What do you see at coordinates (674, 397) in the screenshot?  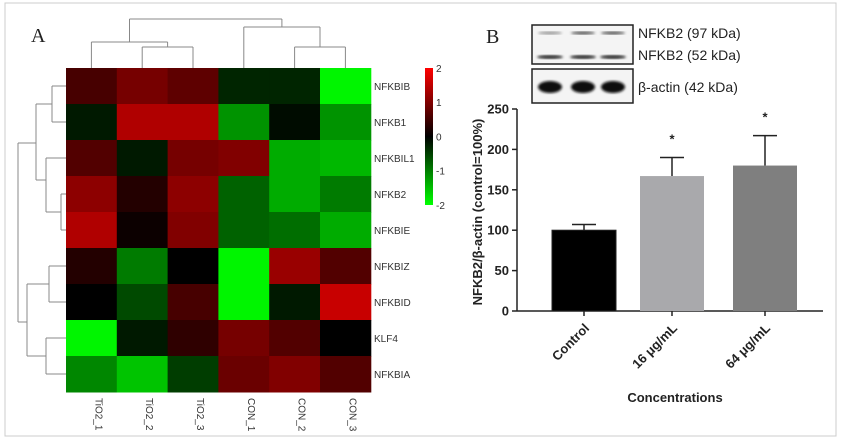 I see `x-axis-title: Concentrations` at bounding box center [674, 397].